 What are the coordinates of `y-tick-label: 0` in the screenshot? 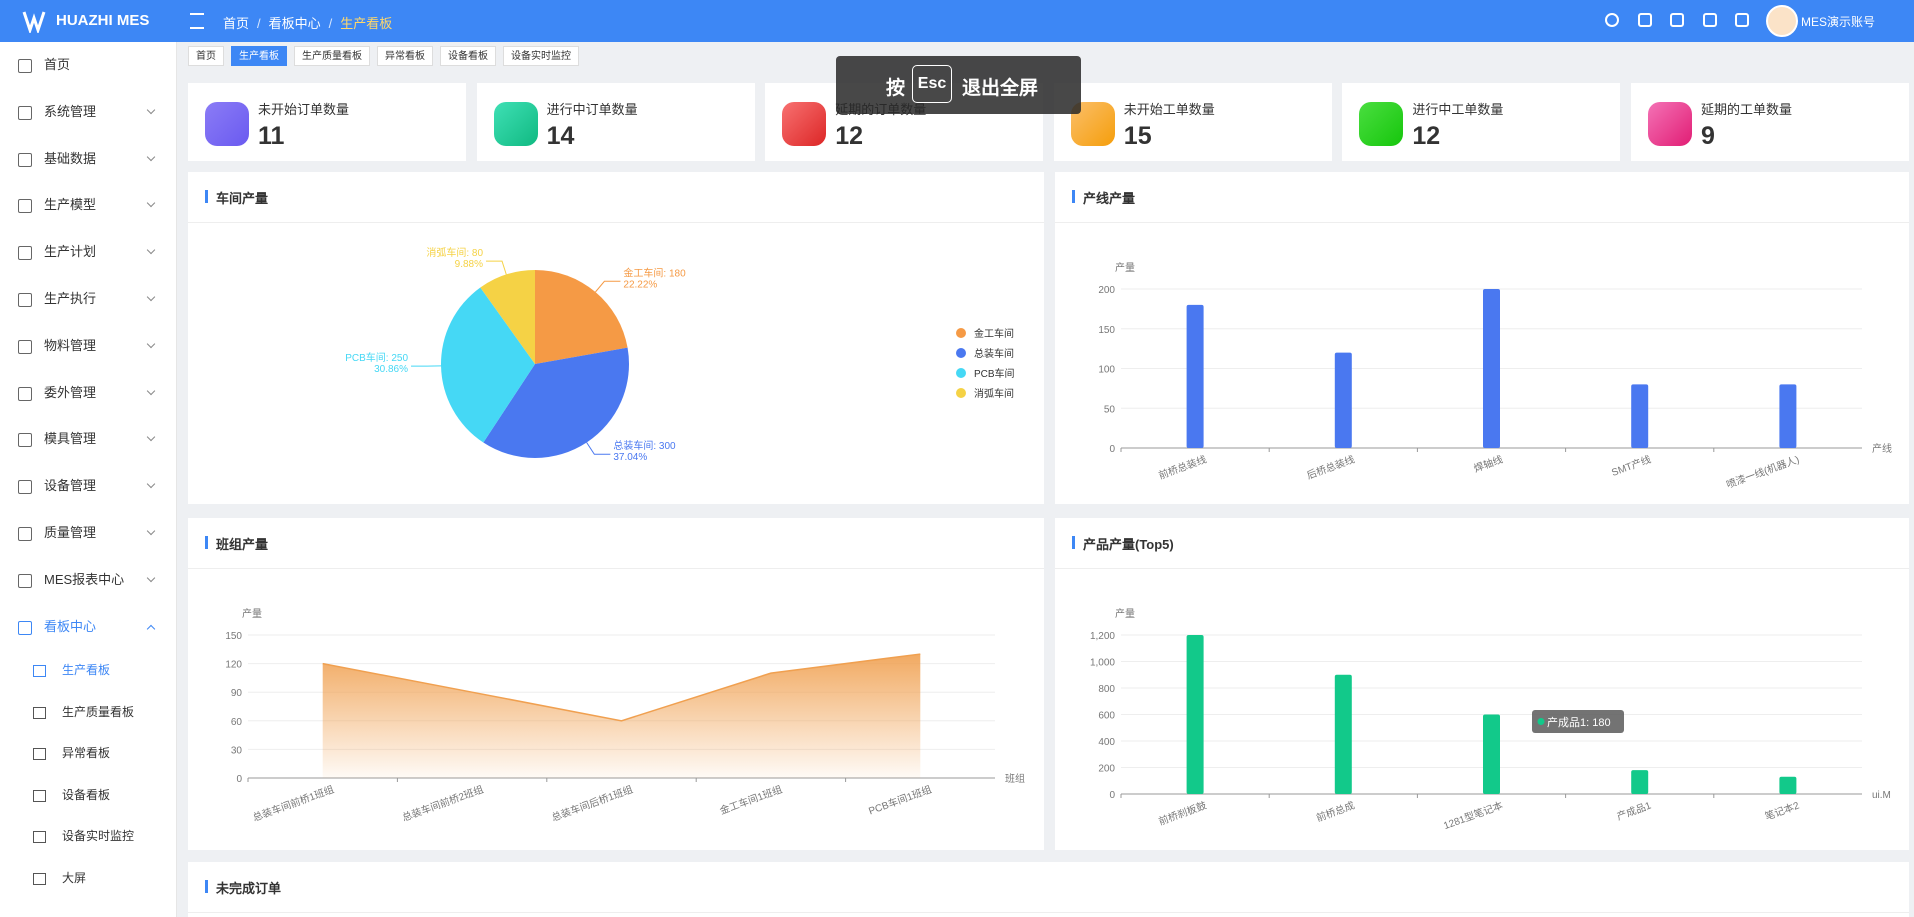 It's located at (1112, 449).